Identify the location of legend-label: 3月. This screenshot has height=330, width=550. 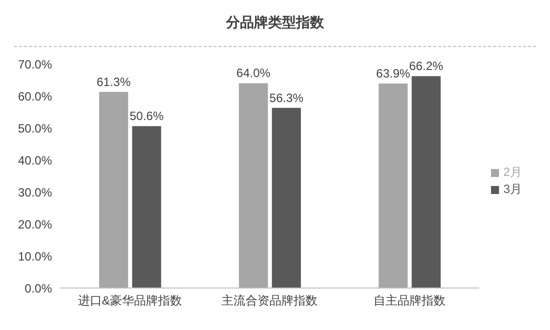
(512, 189).